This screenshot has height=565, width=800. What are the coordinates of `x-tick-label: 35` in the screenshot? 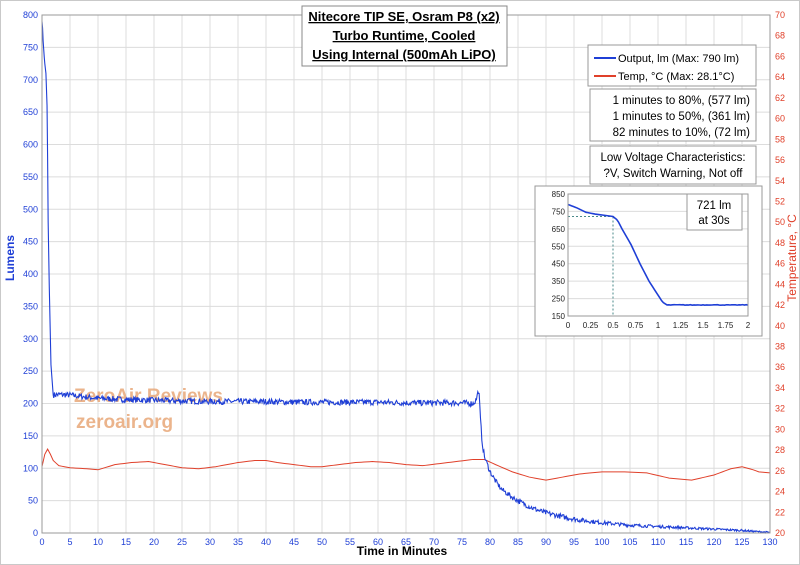 It's located at (238, 542).